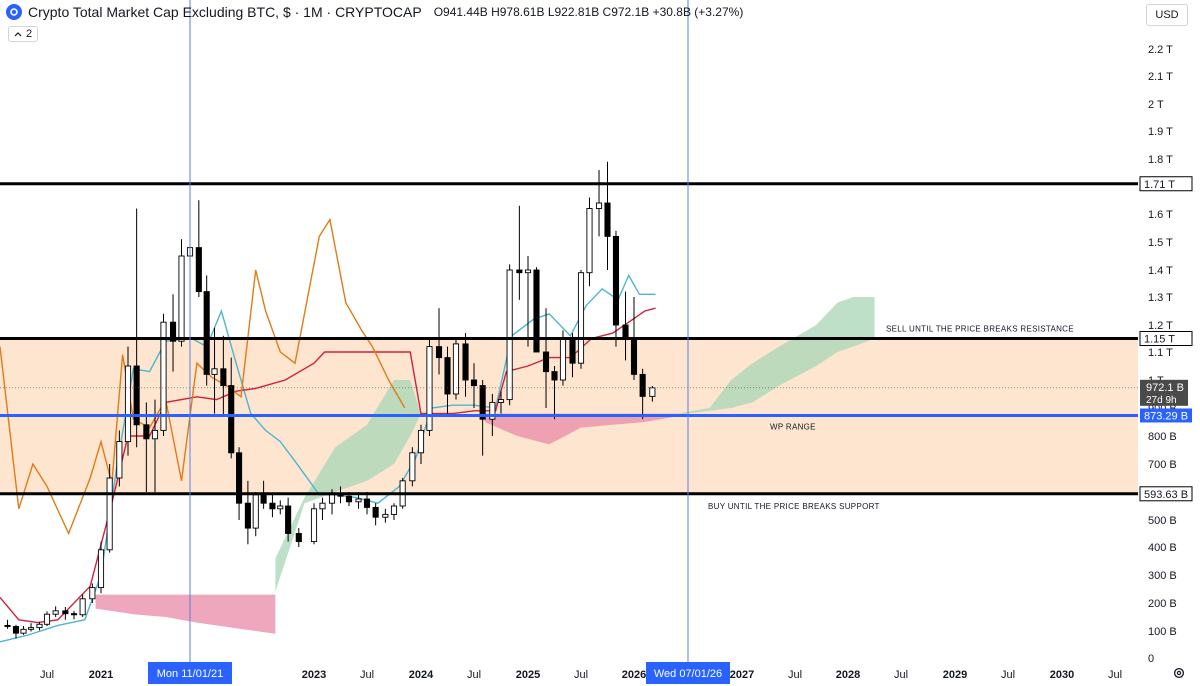 The image size is (1200, 686). I want to click on x-tick-label: 2024, so click(421, 675).